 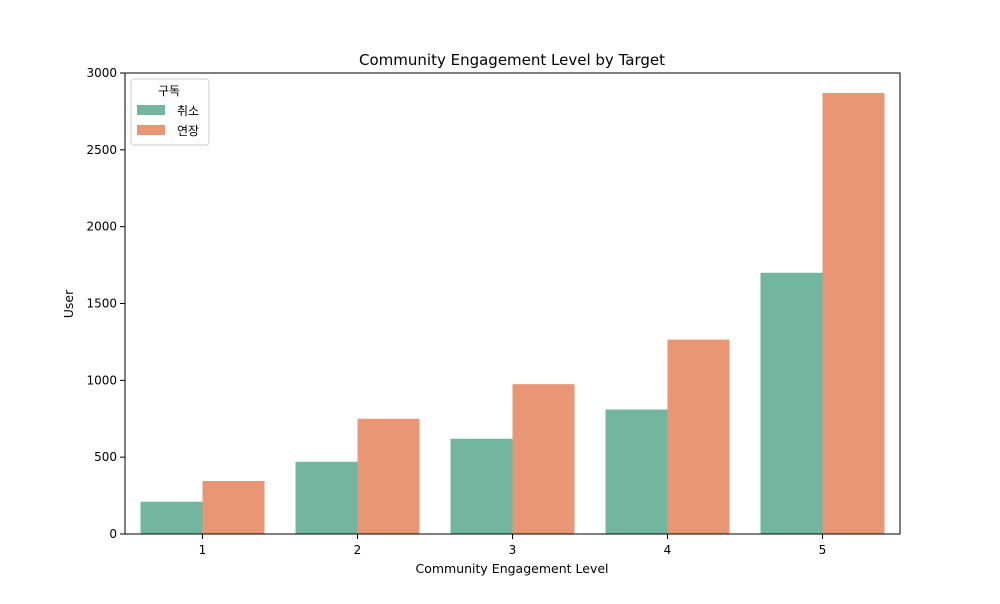 What do you see at coordinates (101, 304) in the screenshot?
I see `y-tick-label: 1500` at bounding box center [101, 304].